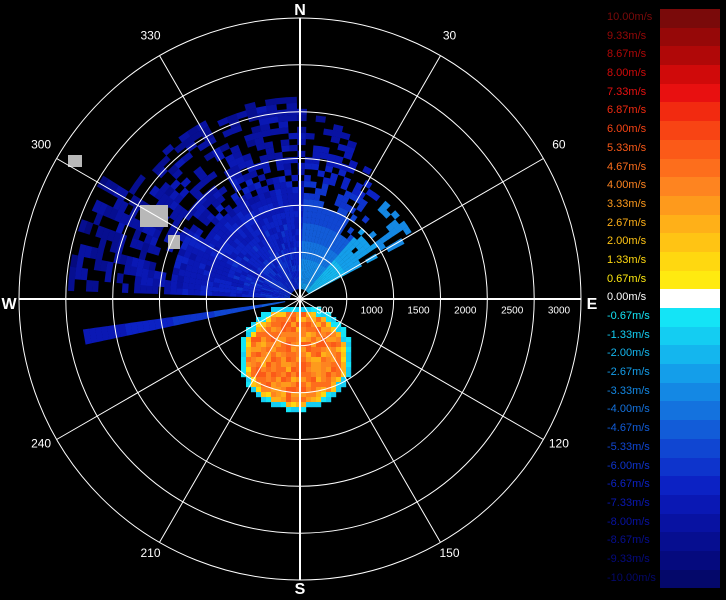 The image size is (726, 600). What do you see at coordinates (154, 216) in the screenshot?
I see `clutter-patch` at bounding box center [154, 216].